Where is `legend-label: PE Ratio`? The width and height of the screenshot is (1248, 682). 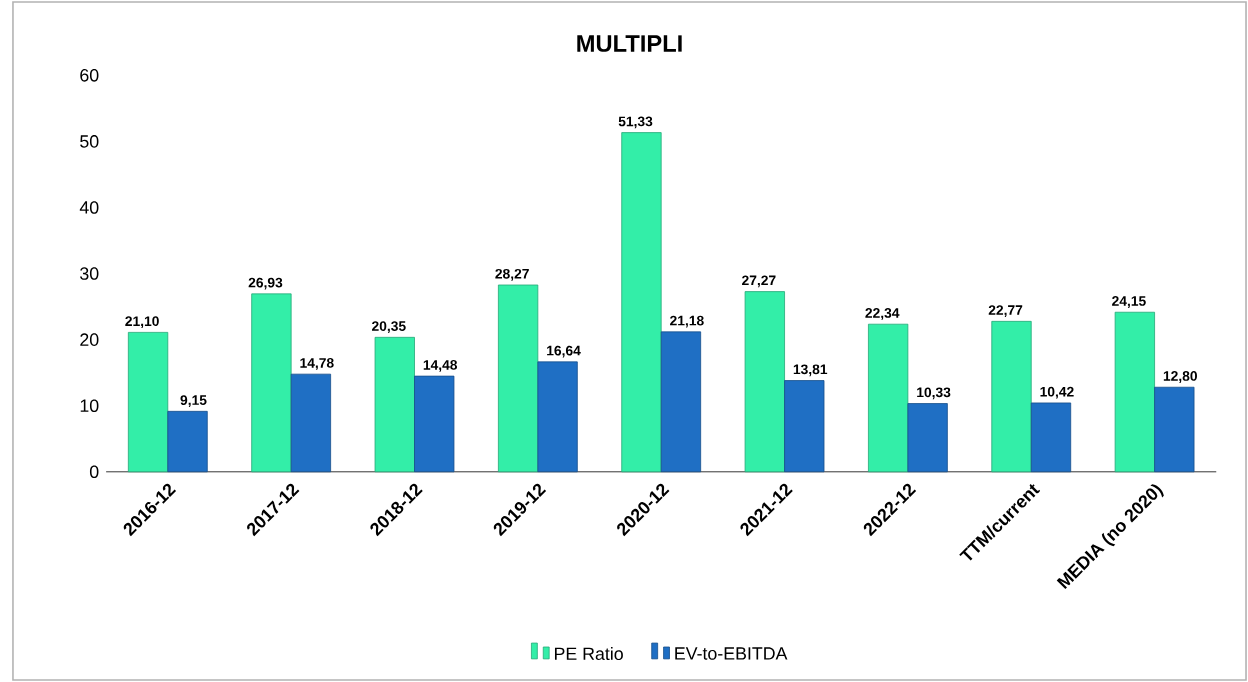
legend-label: PE Ratio is located at coordinates (588, 654).